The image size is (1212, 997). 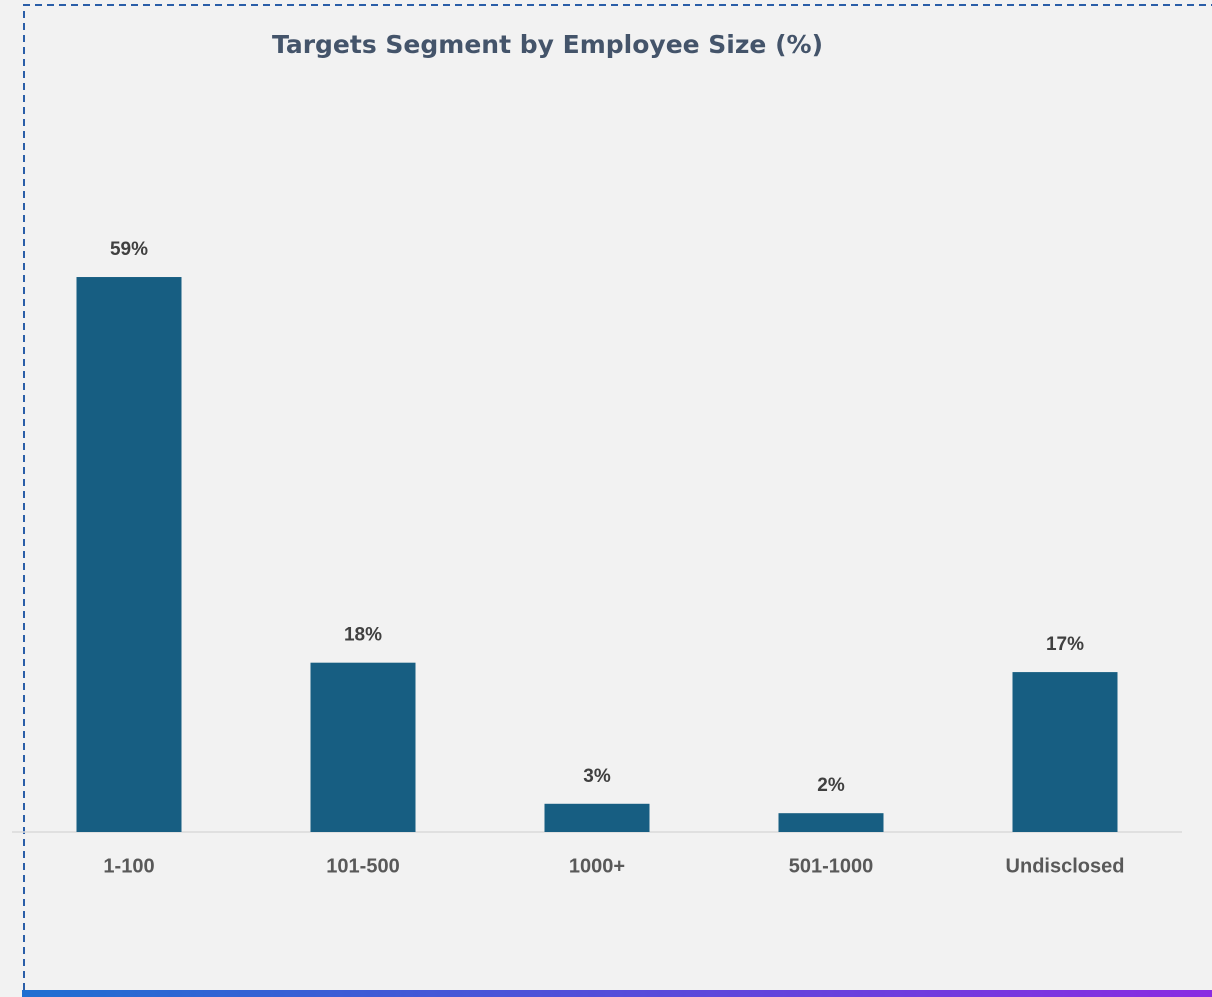 What do you see at coordinates (831, 785) in the screenshot?
I see `data-label: 2%` at bounding box center [831, 785].